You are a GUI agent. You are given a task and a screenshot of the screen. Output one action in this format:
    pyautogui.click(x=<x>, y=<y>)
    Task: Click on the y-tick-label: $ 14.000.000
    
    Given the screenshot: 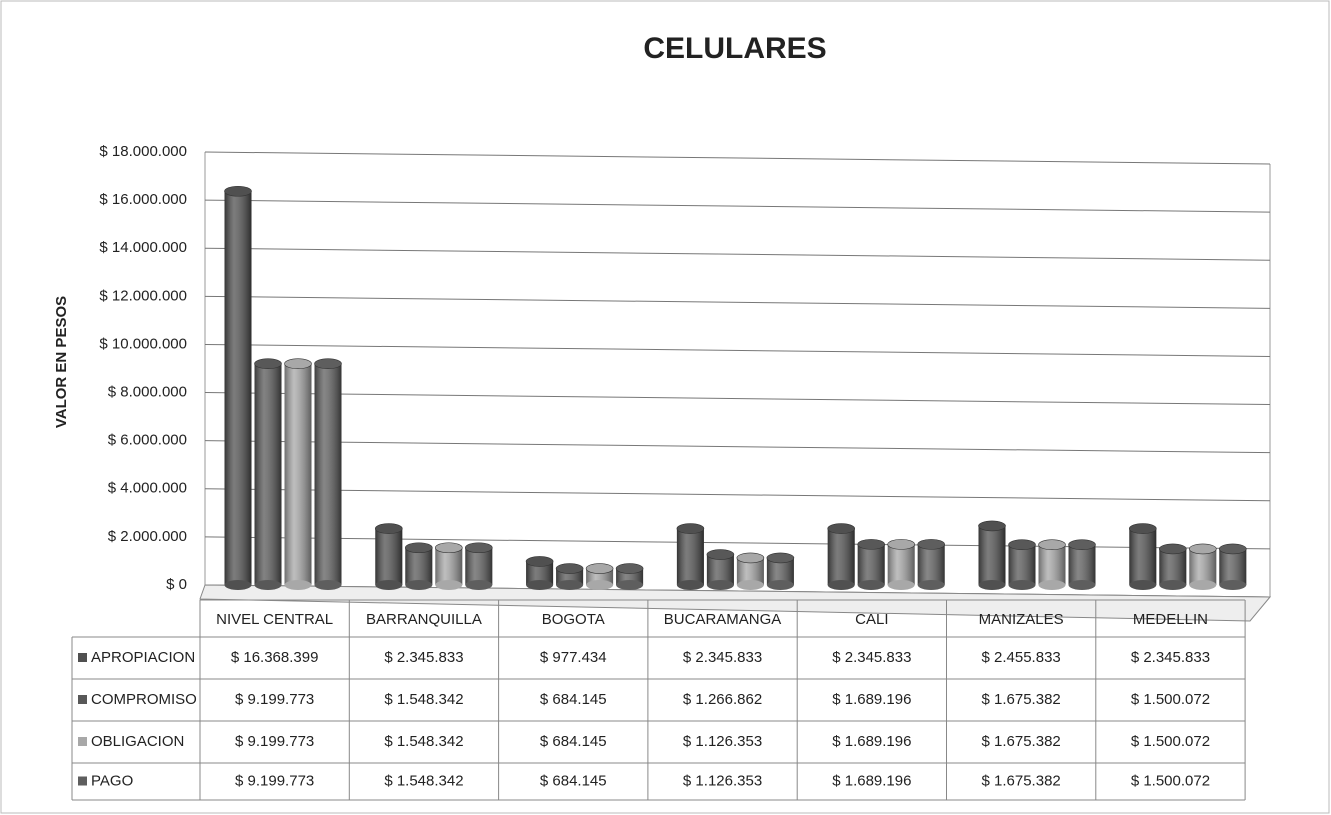 What is the action you would take?
    pyautogui.click(x=143, y=247)
    